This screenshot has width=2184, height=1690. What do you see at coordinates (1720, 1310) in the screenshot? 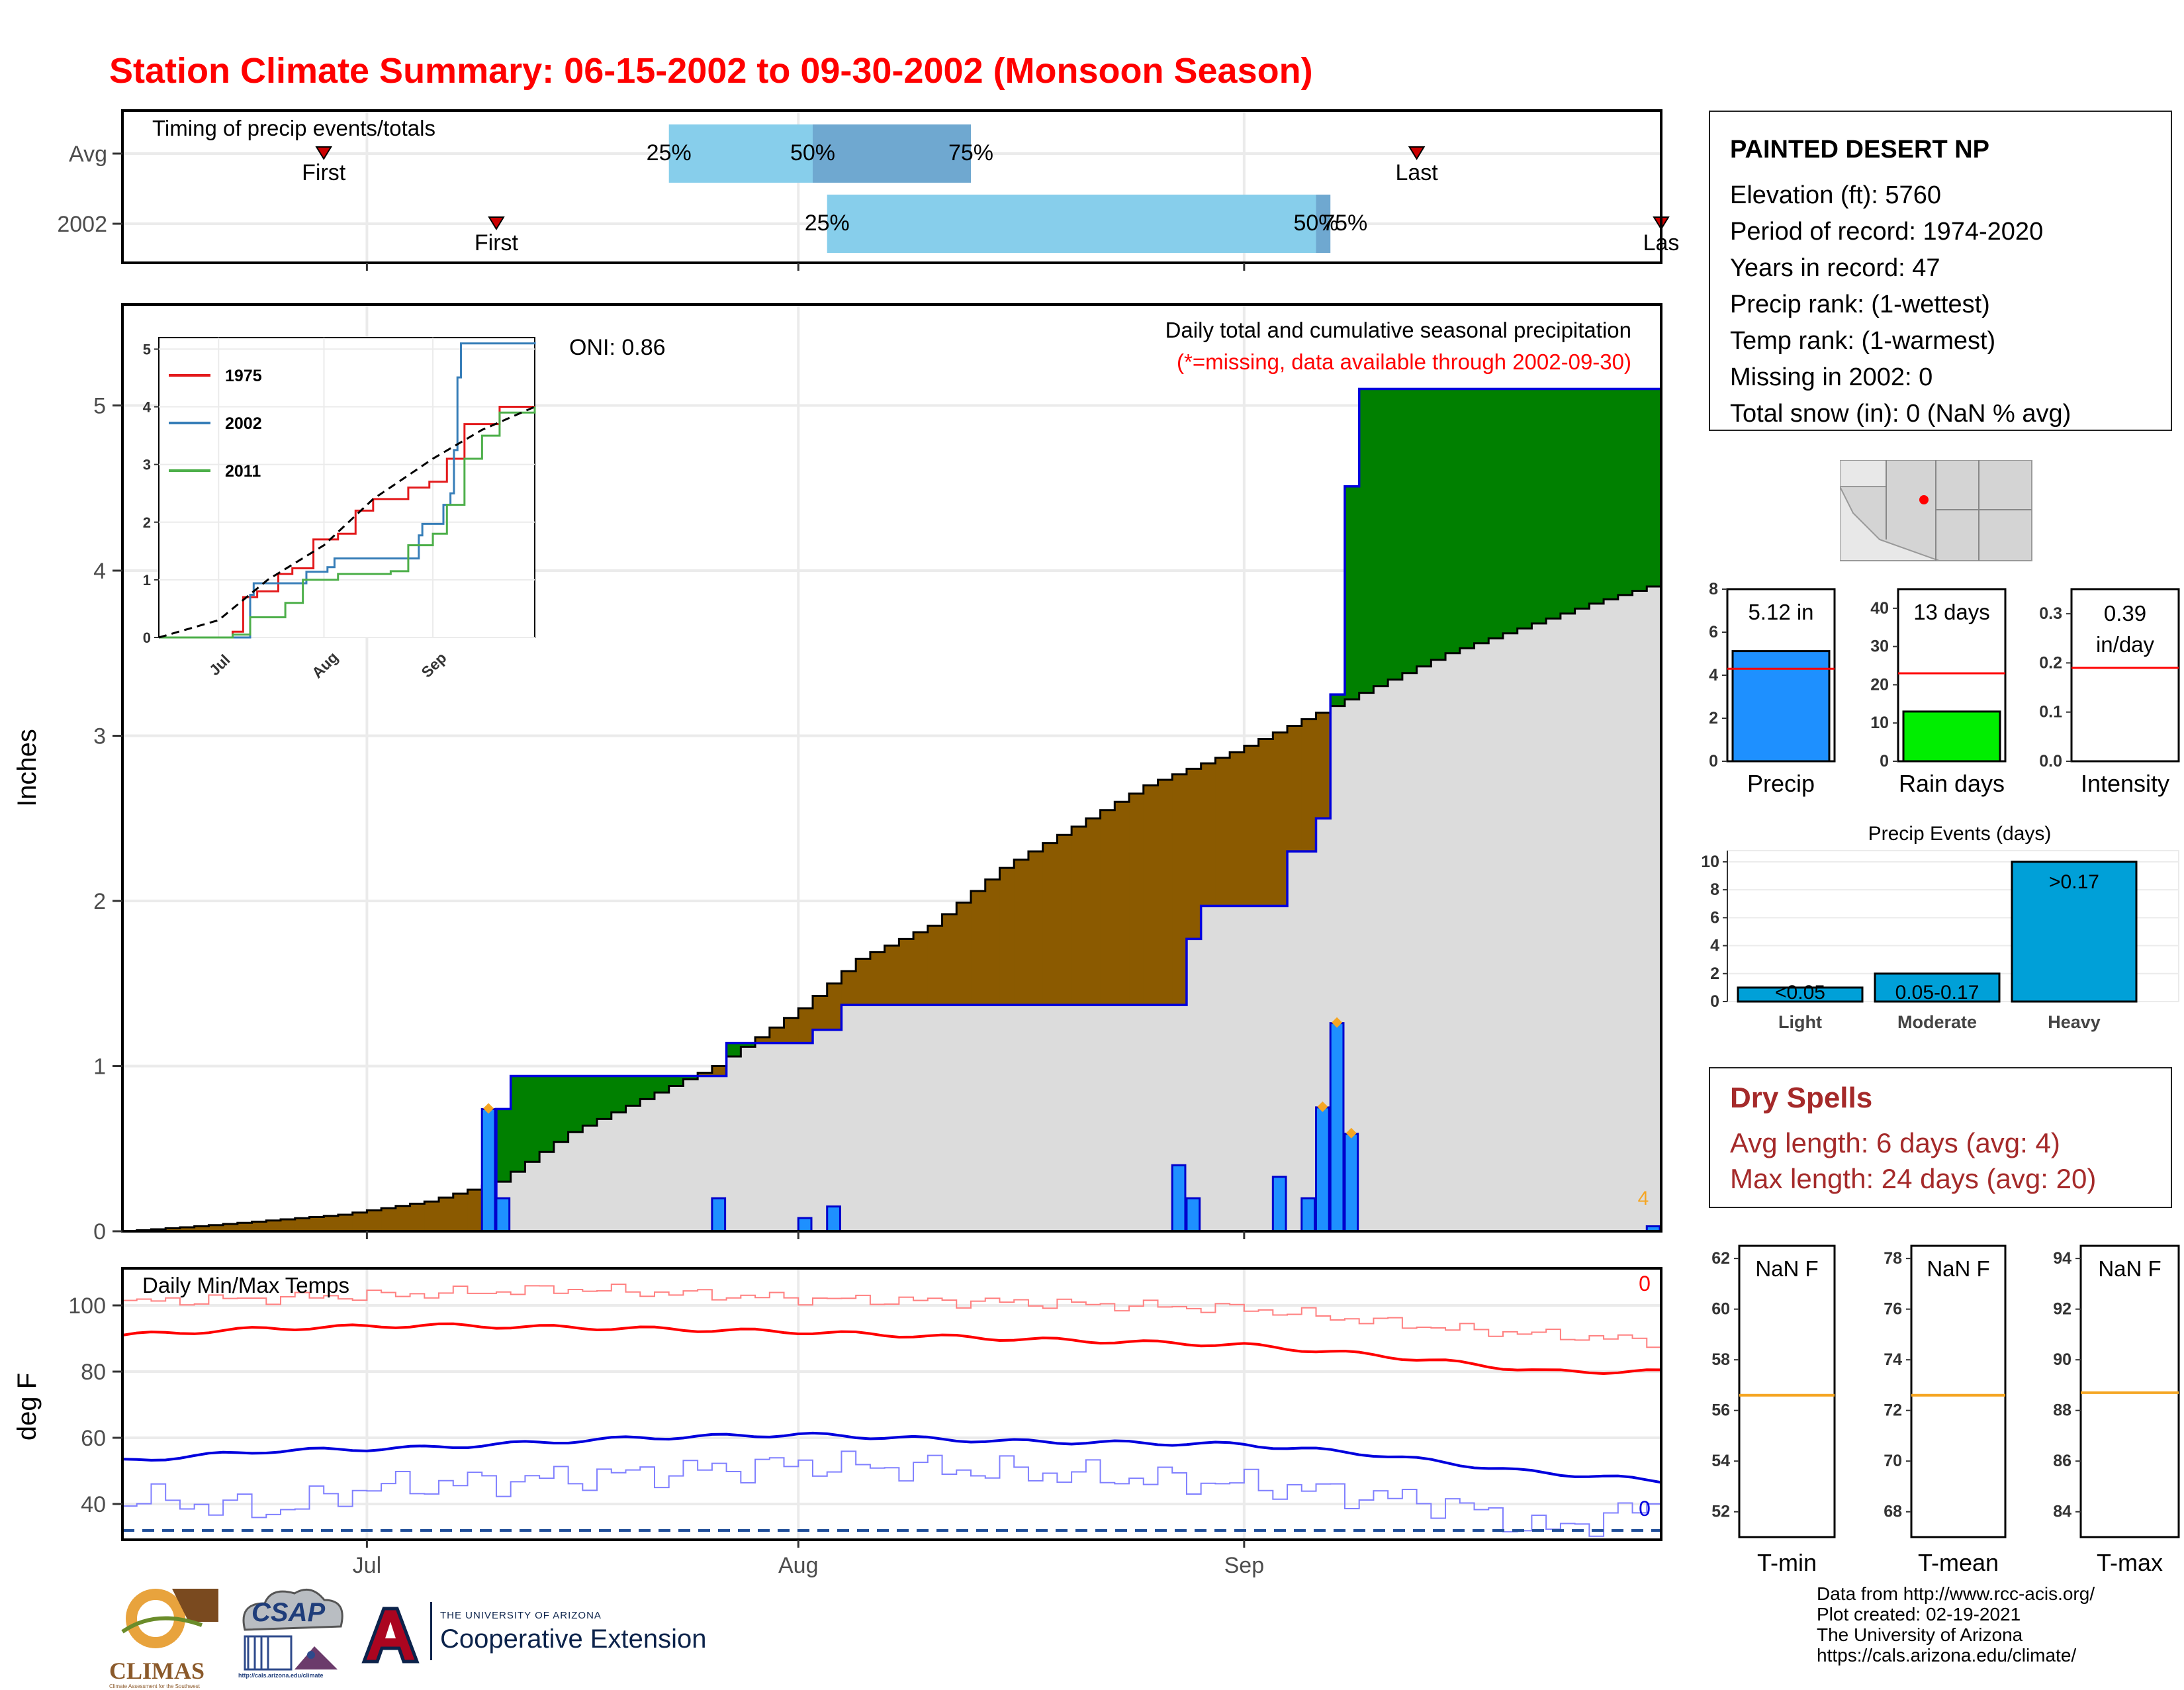
I see `temp-box-tick: 60` at bounding box center [1720, 1310].